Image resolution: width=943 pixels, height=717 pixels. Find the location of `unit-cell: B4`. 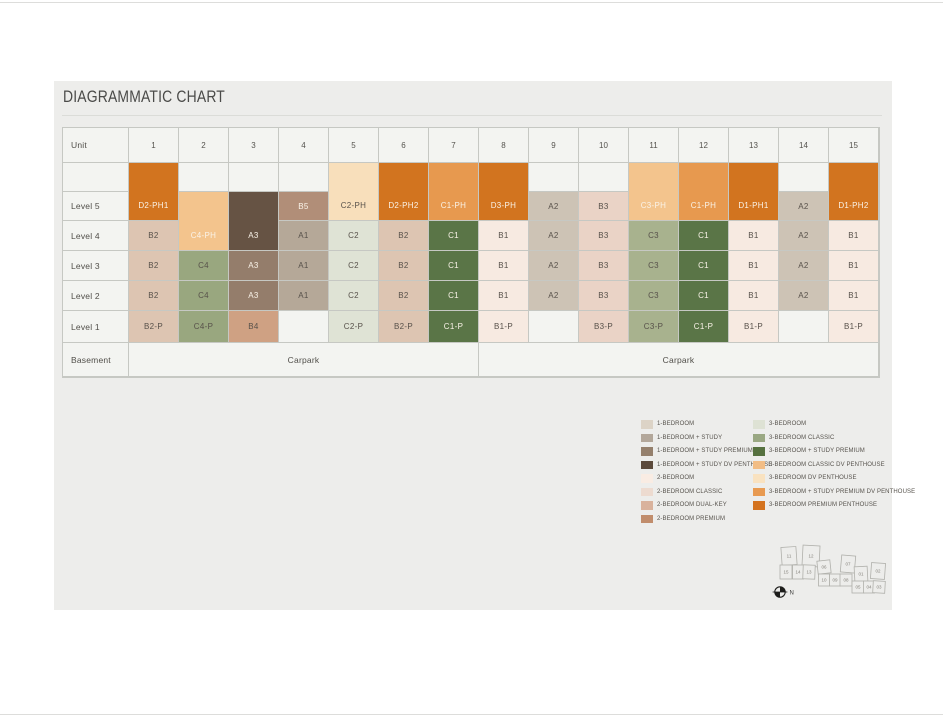

unit-cell: B4 is located at coordinates (254, 327).